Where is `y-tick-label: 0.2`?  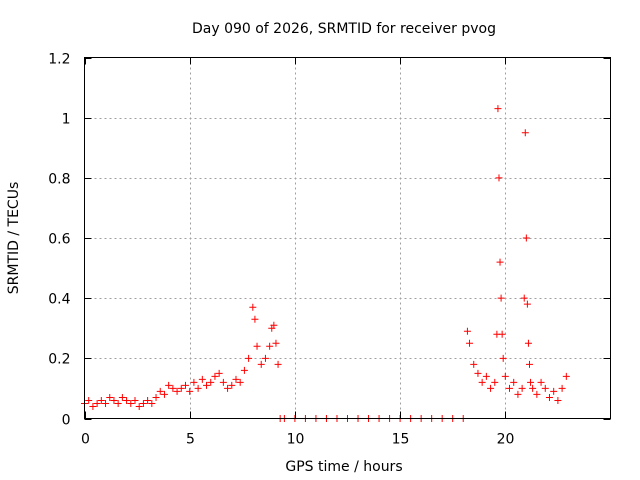 y-tick-label: 0.2 is located at coordinates (59, 360).